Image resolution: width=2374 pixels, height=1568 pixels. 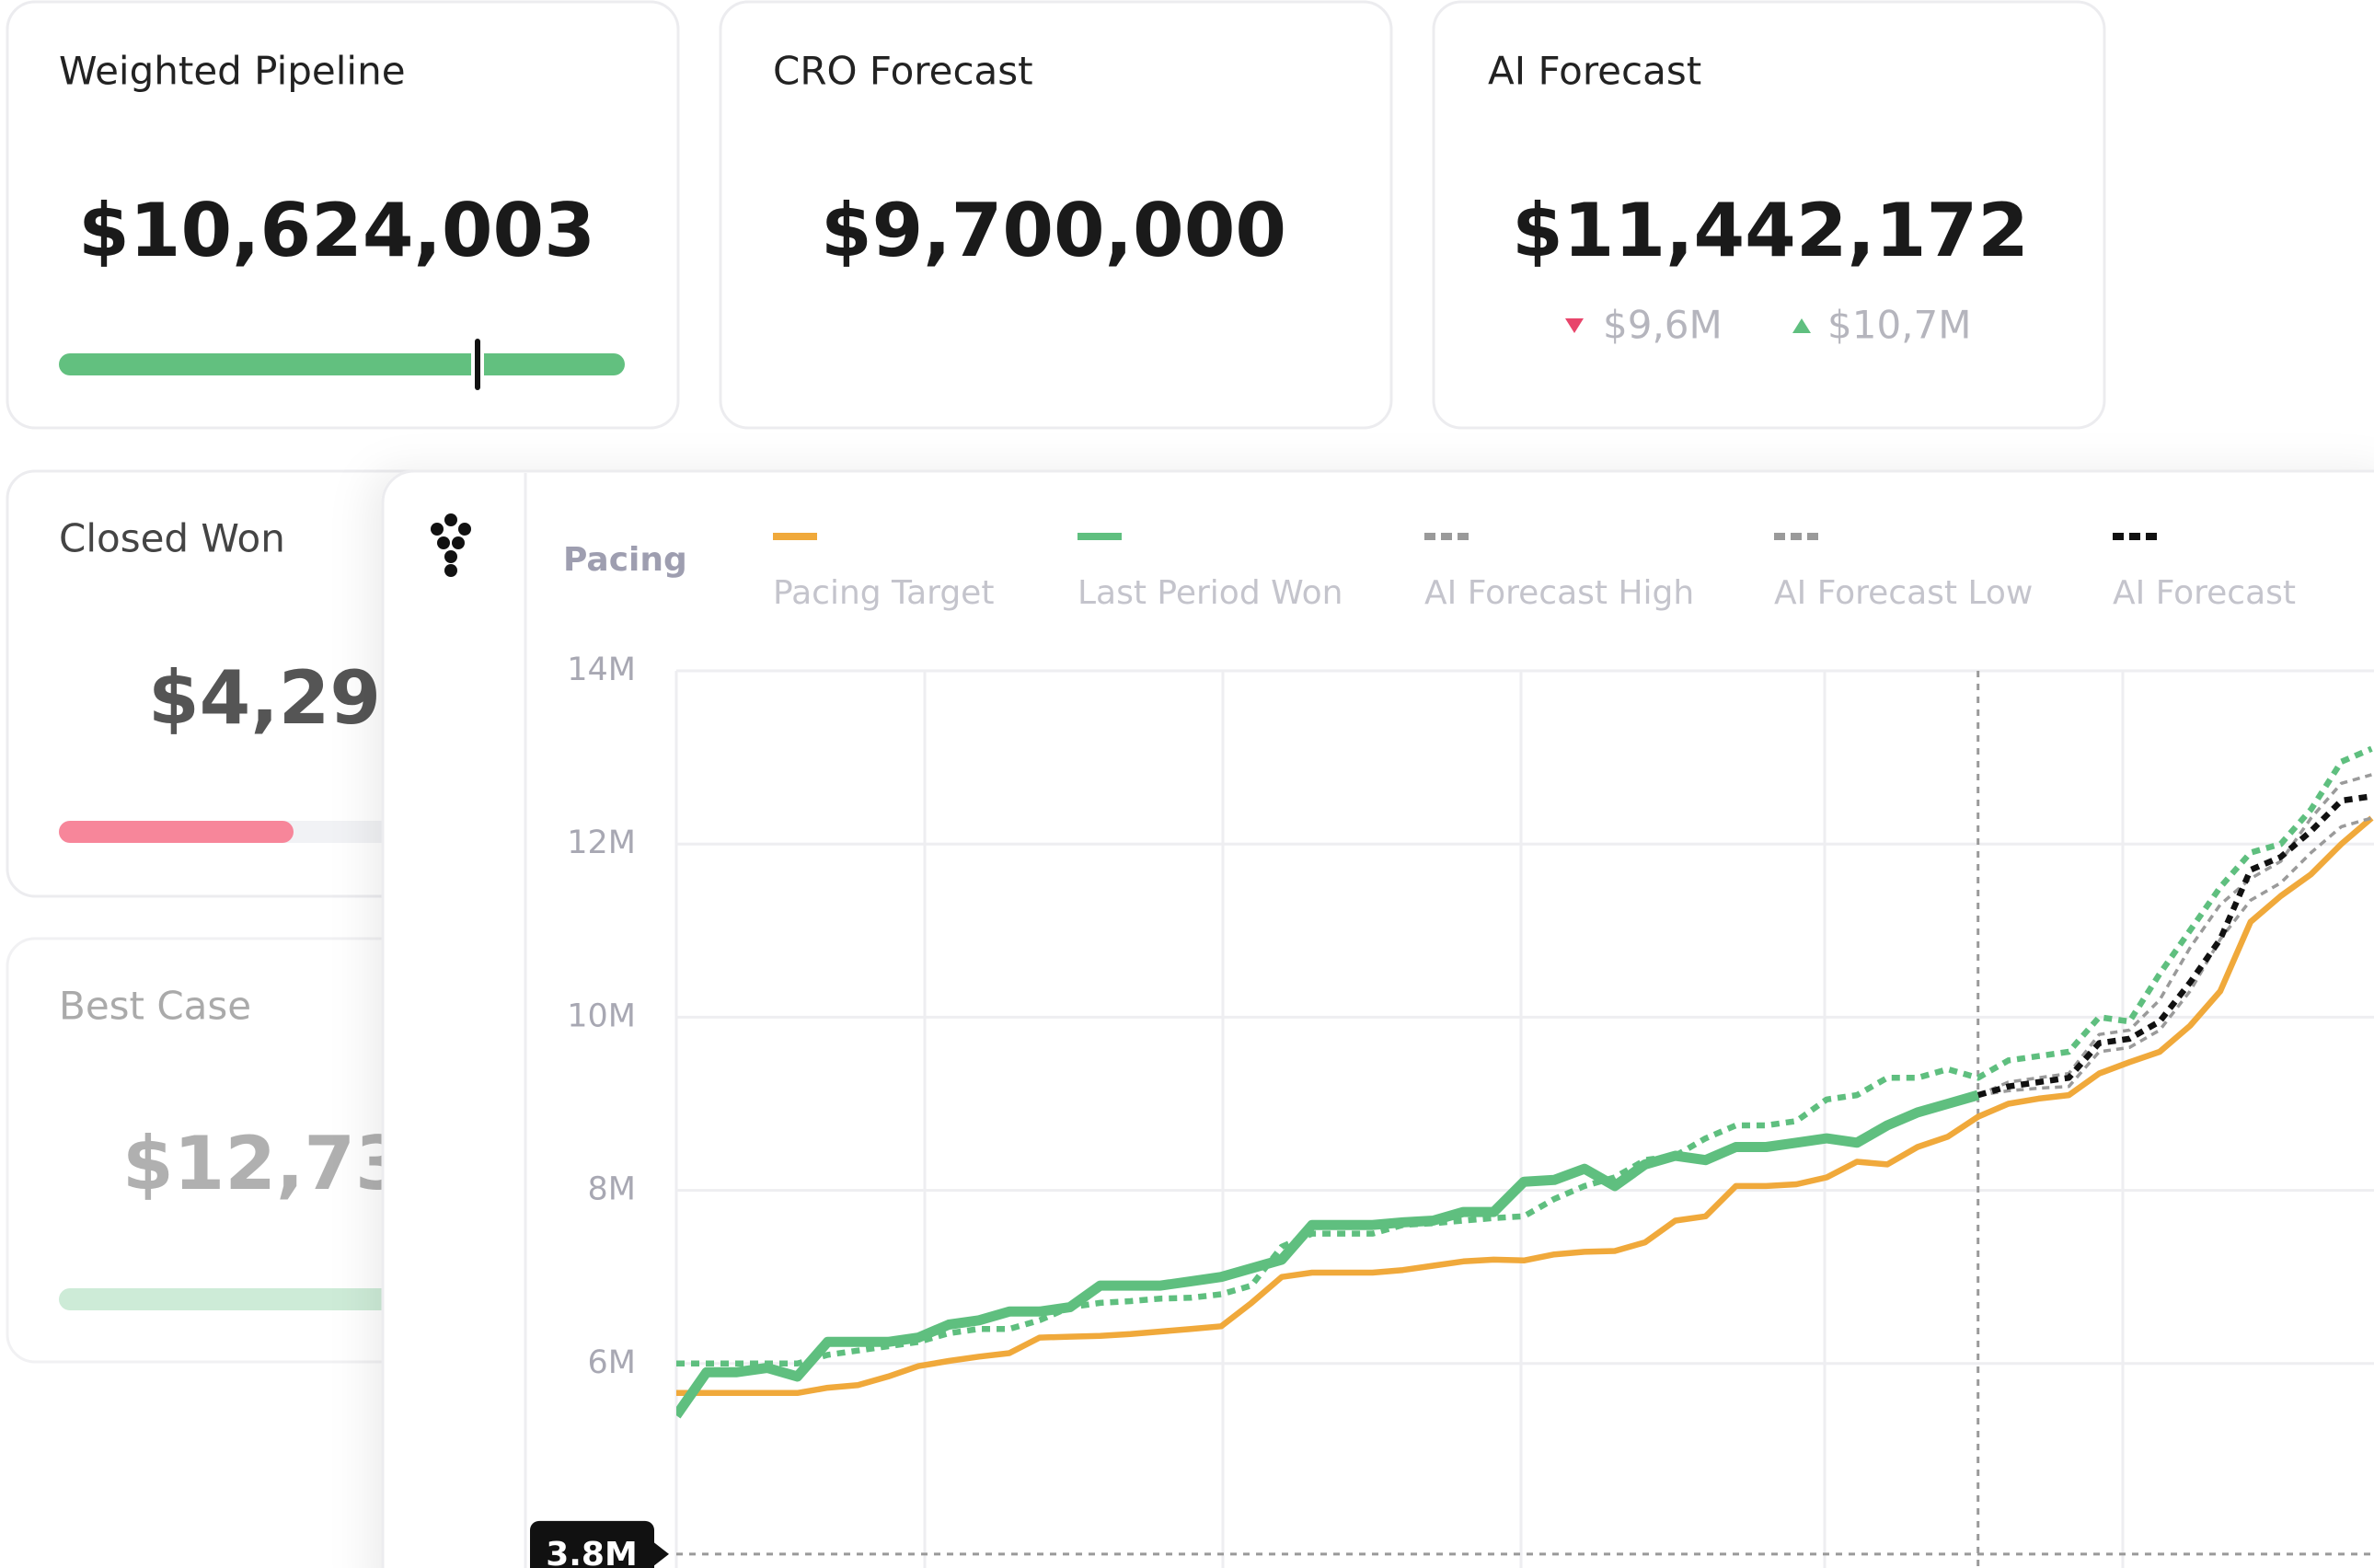 What do you see at coordinates (336, 230) in the screenshot?
I see `card-value: $10,624,003` at bounding box center [336, 230].